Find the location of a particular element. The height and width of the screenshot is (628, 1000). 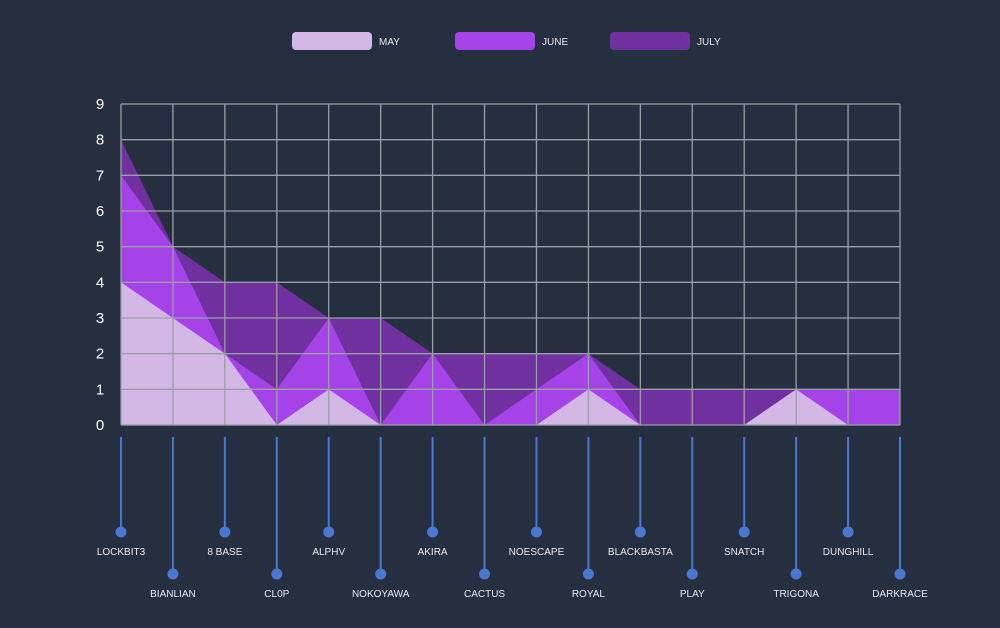

x-tick-label-alphv: ALPHV is located at coordinates (328, 552).